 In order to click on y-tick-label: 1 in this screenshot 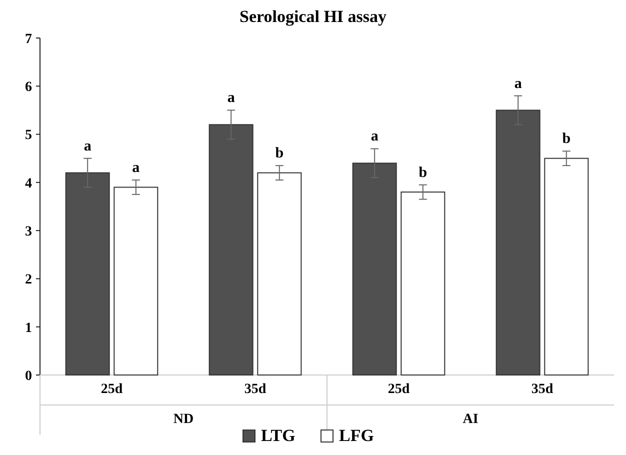, I will do `click(28, 328)`.